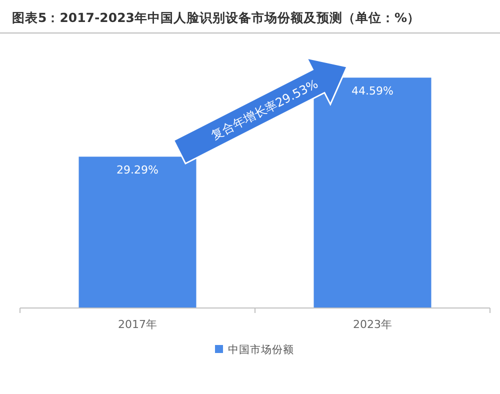 Image resolution: width=500 pixels, height=394 pixels. Describe the element at coordinates (373, 91) in the screenshot. I see `data-label: 44.59%` at that location.